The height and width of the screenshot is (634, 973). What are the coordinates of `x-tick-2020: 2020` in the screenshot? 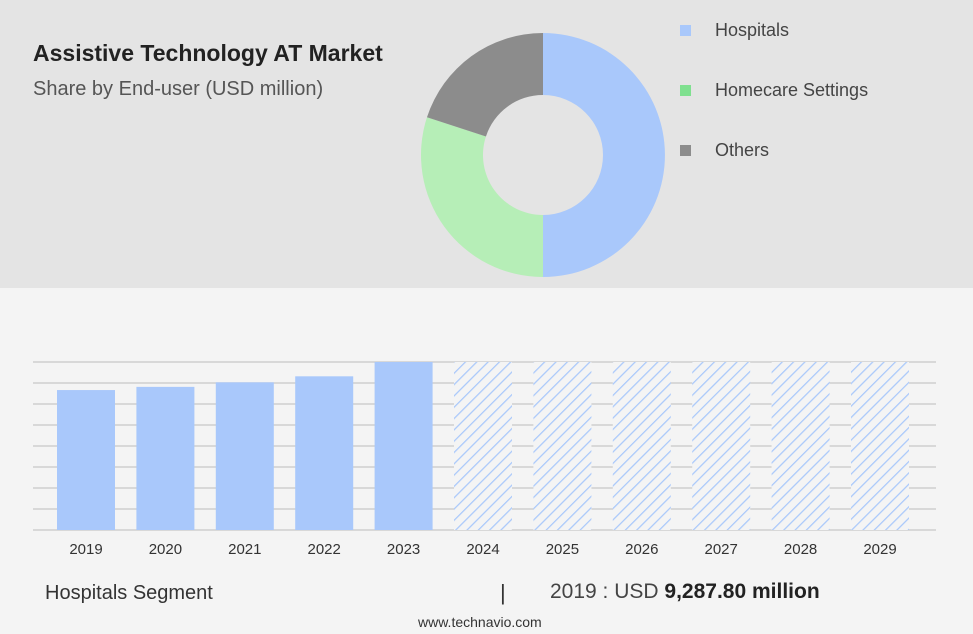 It's located at (165, 549).